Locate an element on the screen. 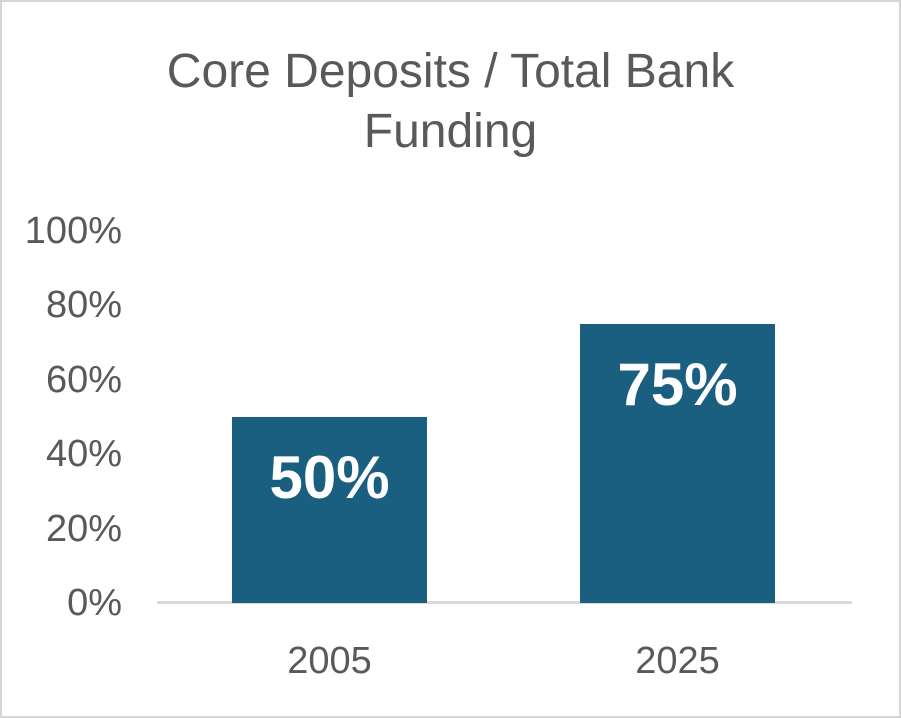 Image resolution: width=901 pixels, height=718 pixels. x-axis-line is located at coordinates (504, 602).